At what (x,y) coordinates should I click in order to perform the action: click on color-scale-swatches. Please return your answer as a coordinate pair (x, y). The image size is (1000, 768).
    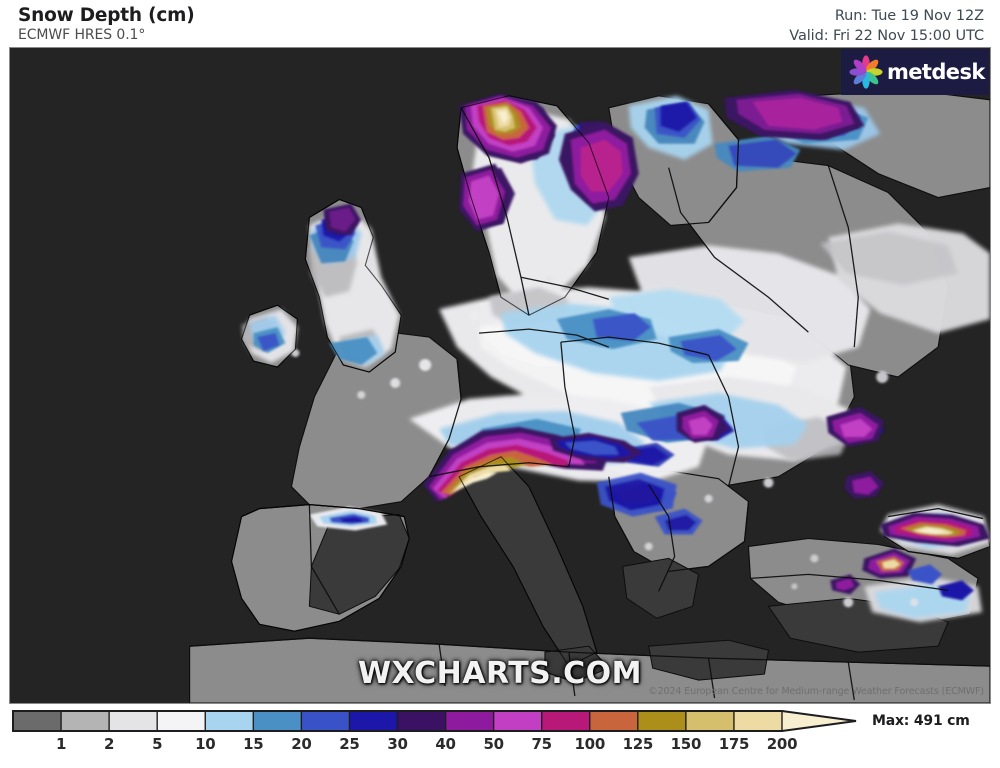
    Looking at the image, I should click on (434, 721).